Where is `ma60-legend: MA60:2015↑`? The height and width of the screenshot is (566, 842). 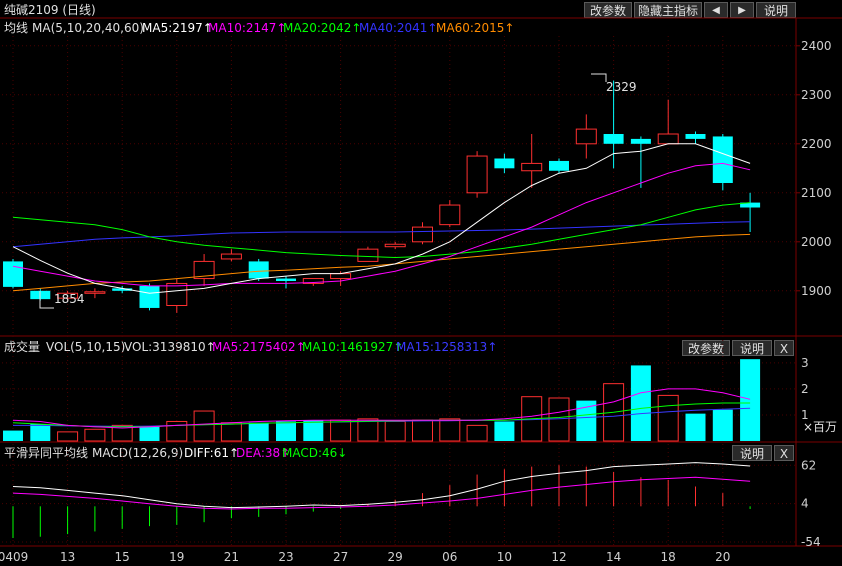 ma60-legend: MA60:2015↑ is located at coordinates (475, 28).